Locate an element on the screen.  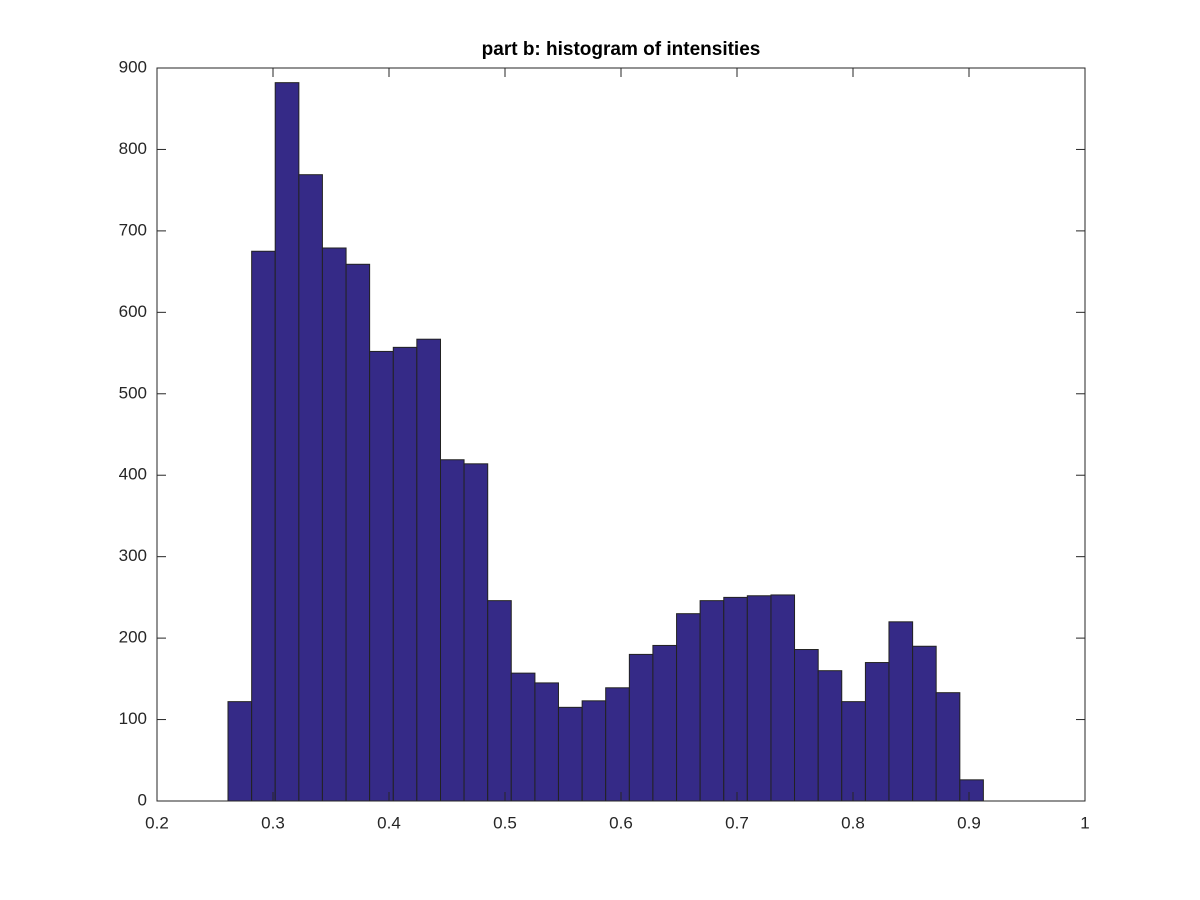
y-tick-label: 400 is located at coordinates (133, 474).